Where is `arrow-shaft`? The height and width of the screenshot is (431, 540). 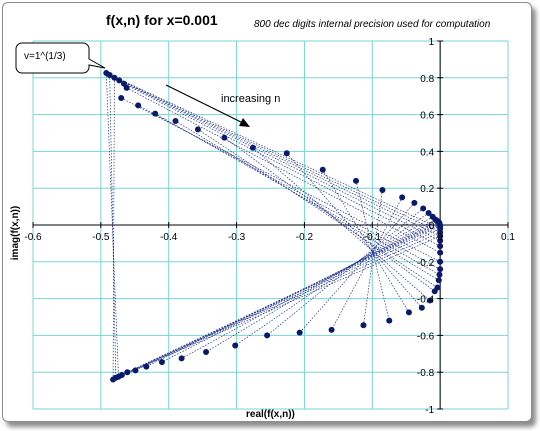 arrow-shaft is located at coordinates (204, 104).